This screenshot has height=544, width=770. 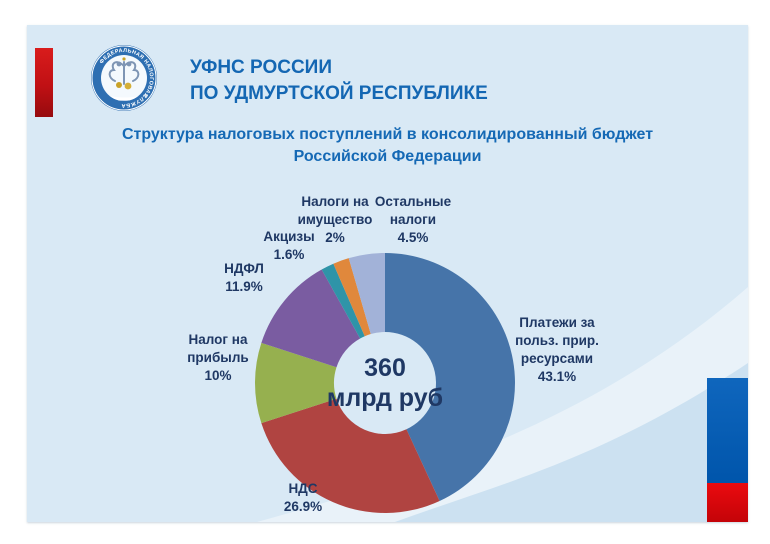 What do you see at coordinates (385, 398) in the screenshot?
I see `chart-center-unit: млрд руб` at bounding box center [385, 398].